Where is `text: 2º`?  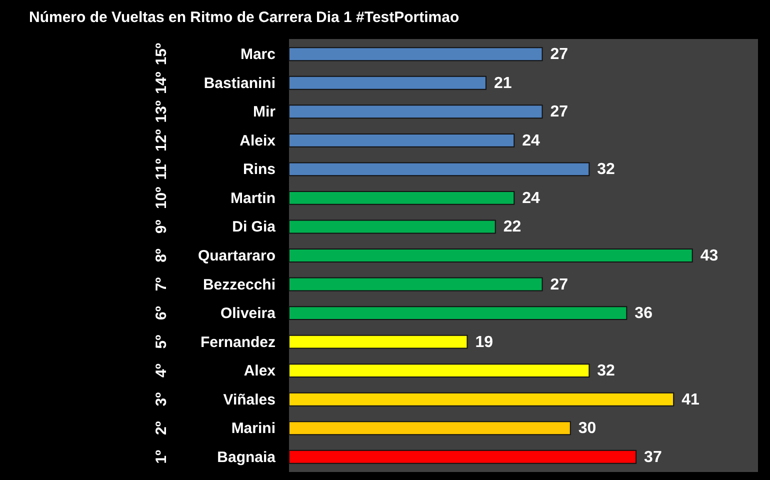
text: 2º is located at coordinates (161, 428).